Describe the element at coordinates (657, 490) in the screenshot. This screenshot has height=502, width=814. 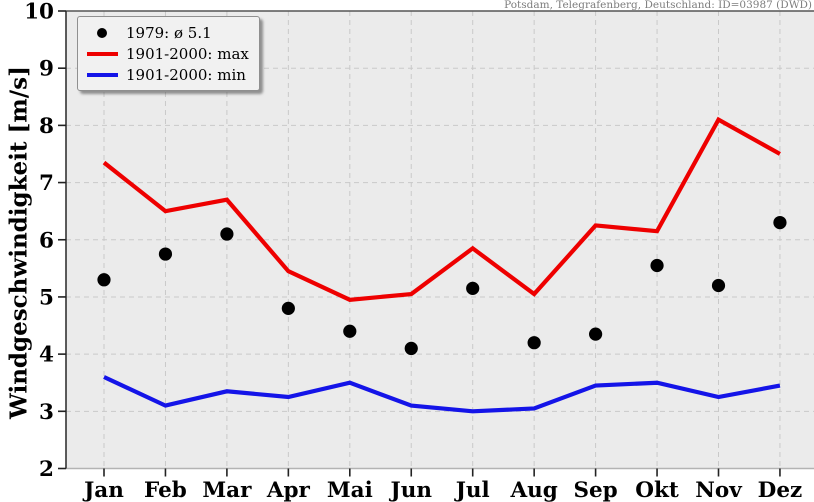
I see `x-tick-label: Okt` at that location.